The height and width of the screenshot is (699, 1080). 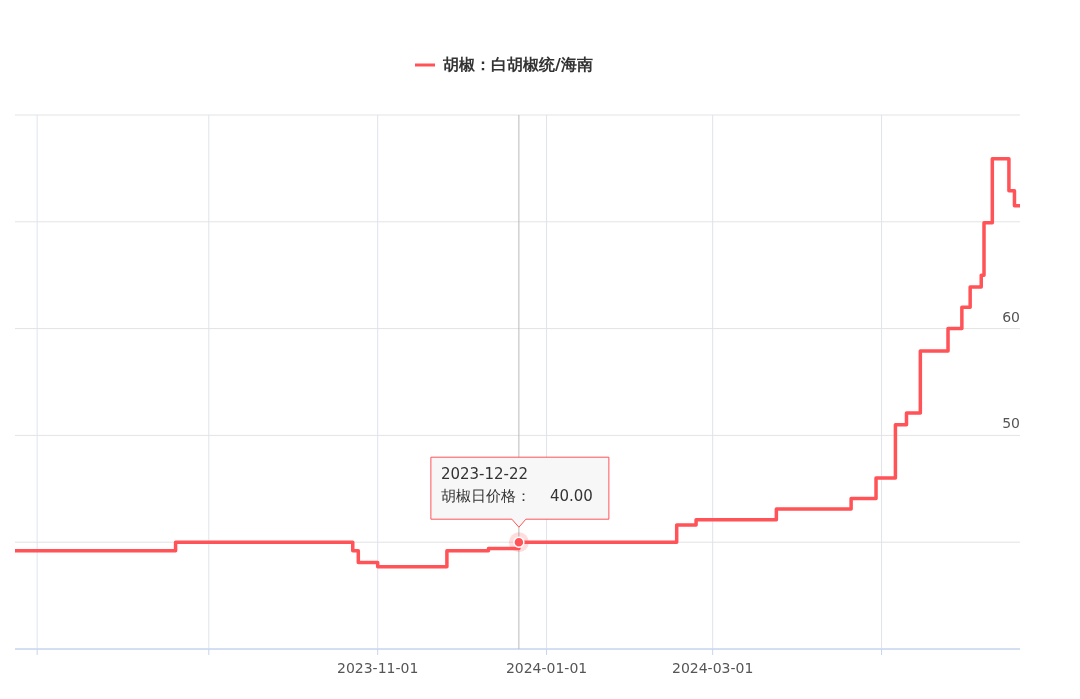 I want to click on legend-label: 胡椒：白胡椒统/海南, so click(x=517, y=64).